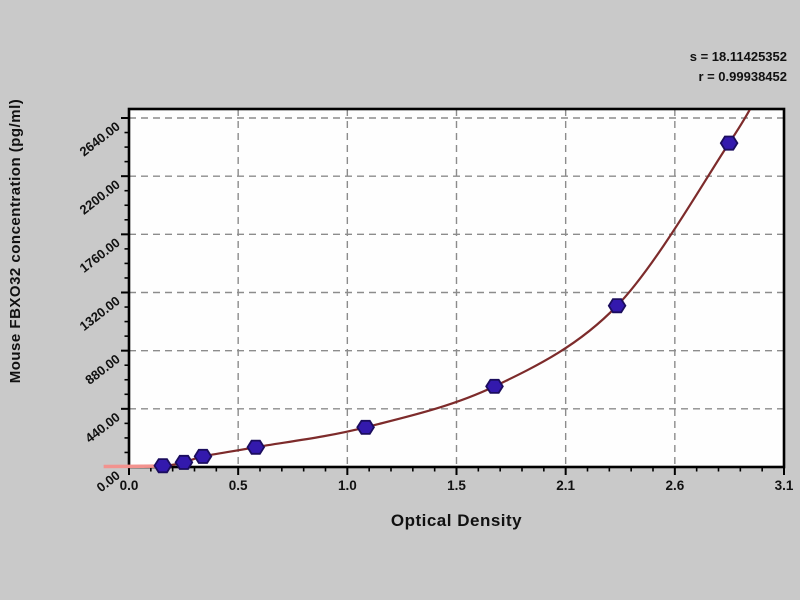 This screenshot has width=800, height=600. What do you see at coordinates (347, 485) in the screenshot?
I see `x-tick-label: 1.0` at bounding box center [347, 485].